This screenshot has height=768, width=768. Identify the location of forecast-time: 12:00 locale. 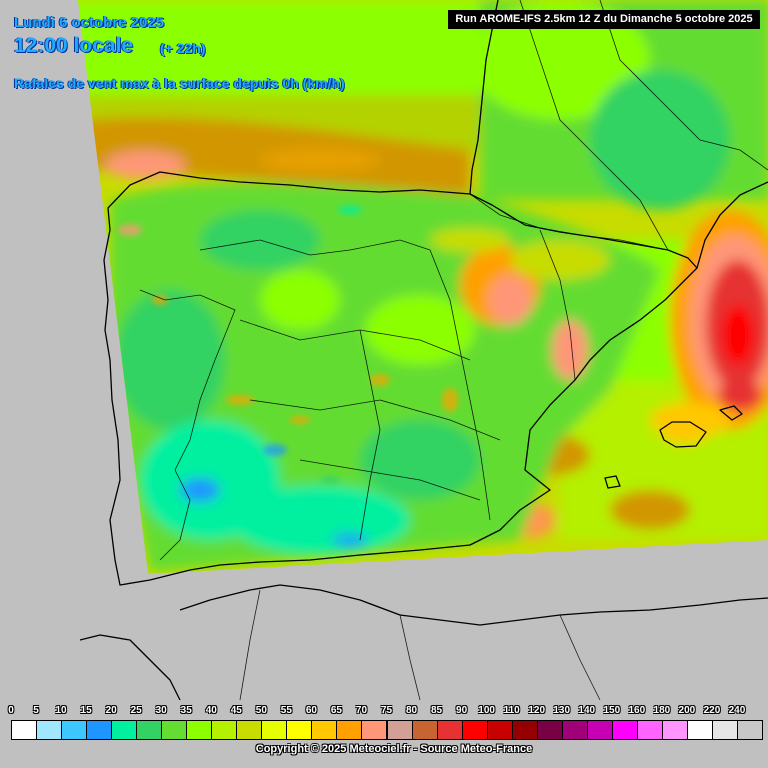
(74, 45).